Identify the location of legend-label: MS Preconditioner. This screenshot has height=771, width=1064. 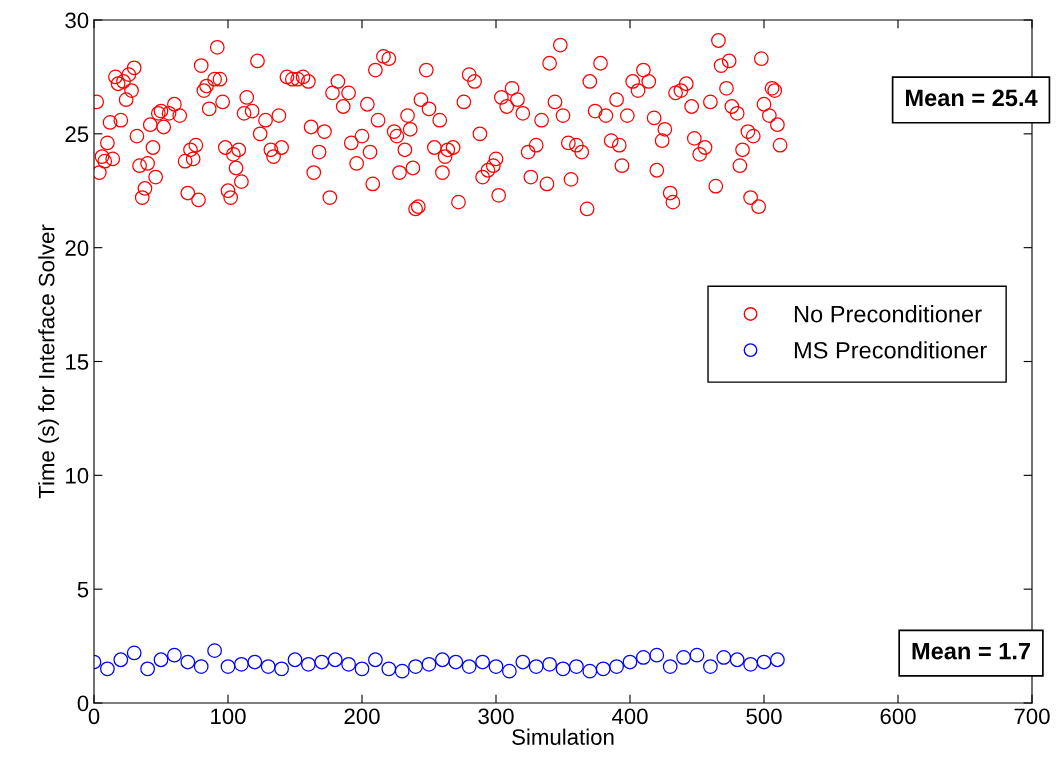
(890, 350).